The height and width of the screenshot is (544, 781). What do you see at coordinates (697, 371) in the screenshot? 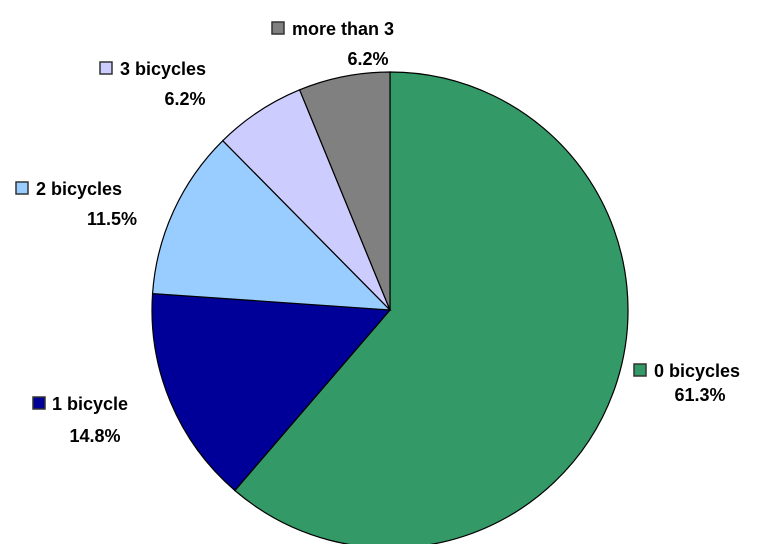
I see `slice-label: 0 bicycles` at bounding box center [697, 371].